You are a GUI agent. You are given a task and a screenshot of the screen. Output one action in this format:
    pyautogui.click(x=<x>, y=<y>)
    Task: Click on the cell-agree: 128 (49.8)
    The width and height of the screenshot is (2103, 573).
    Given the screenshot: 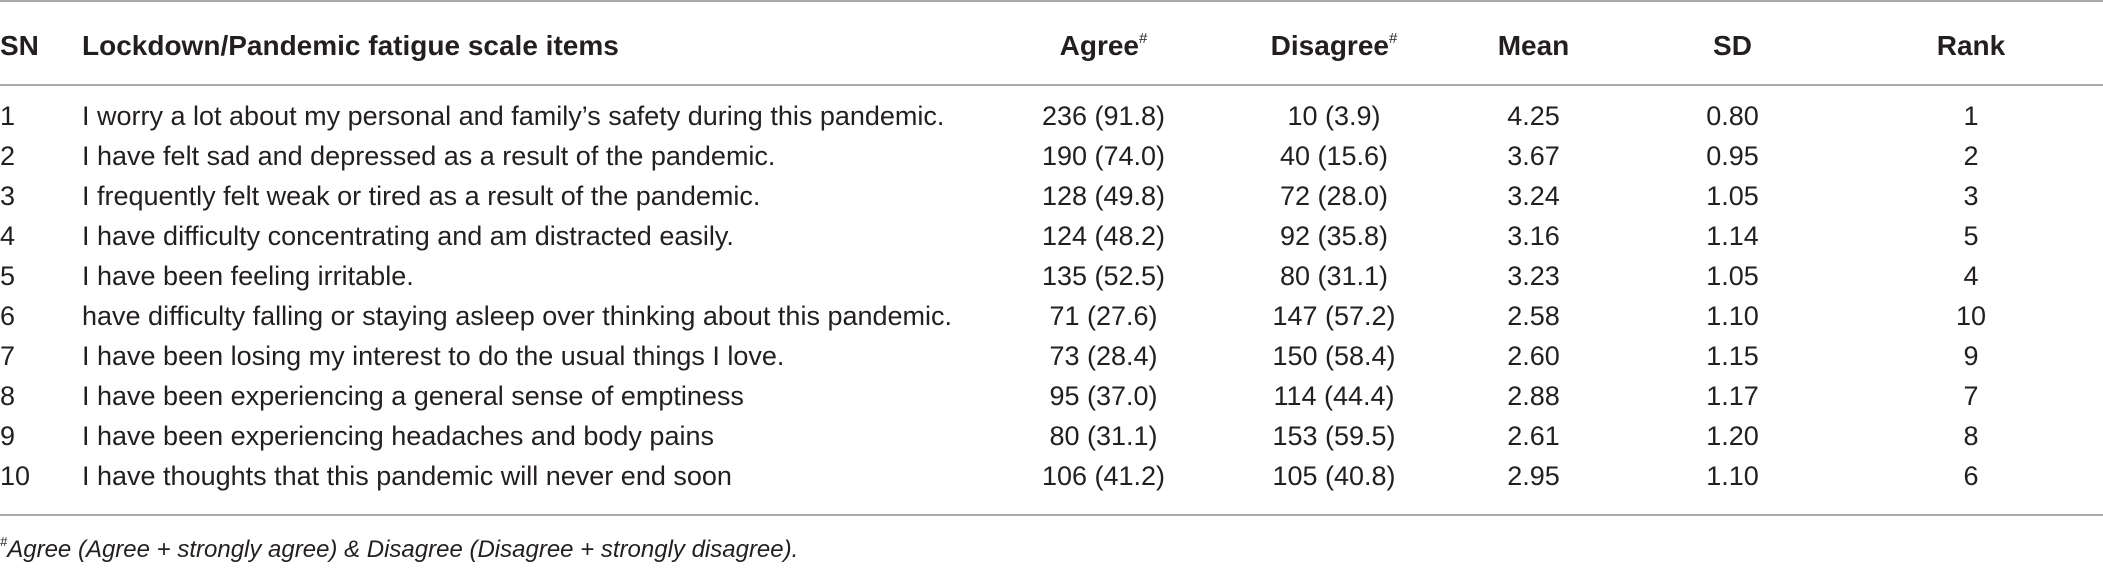 What is the action you would take?
    pyautogui.click(x=1103, y=195)
    